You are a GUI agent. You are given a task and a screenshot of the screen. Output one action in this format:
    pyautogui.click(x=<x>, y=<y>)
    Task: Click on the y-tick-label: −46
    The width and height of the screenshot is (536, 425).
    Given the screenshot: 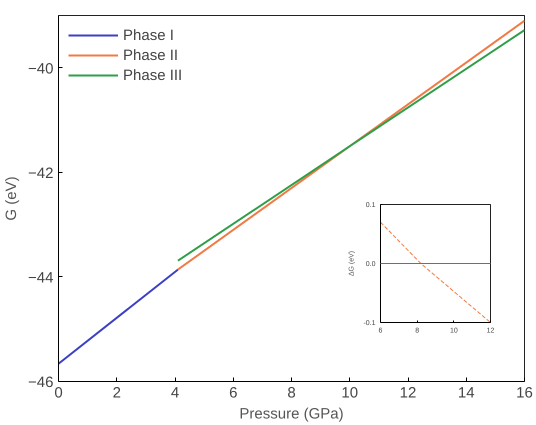 What is the action you would take?
    pyautogui.click(x=41, y=382)
    